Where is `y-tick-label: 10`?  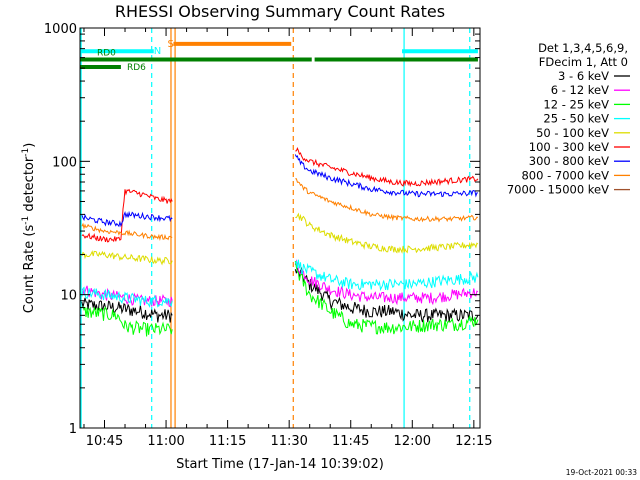 y-tick-label: 10 is located at coordinates (68, 296).